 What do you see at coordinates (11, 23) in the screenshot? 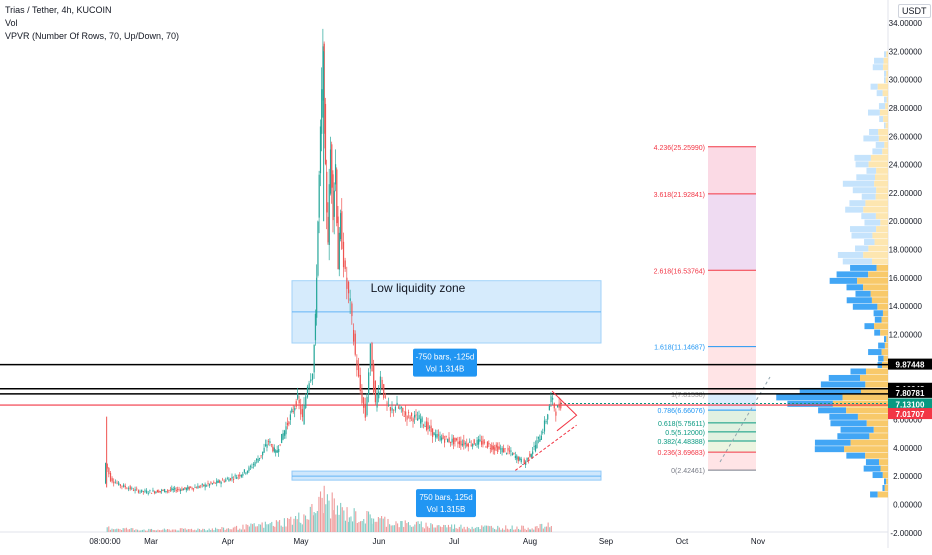
I see `volume-legend: Vol` at bounding box center [11, 23].